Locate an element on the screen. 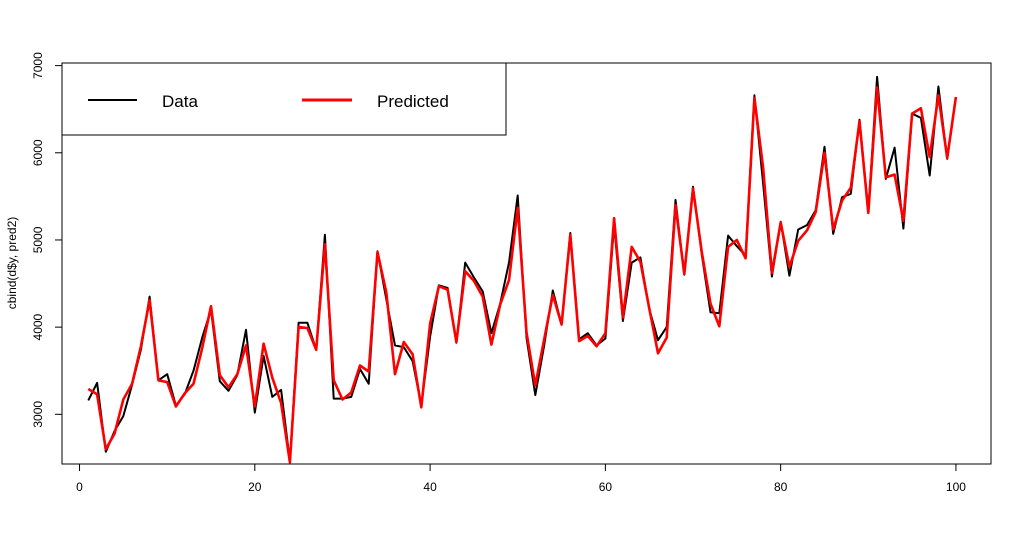  y-tick-label: 4000 is located at coordinates (38, 326).